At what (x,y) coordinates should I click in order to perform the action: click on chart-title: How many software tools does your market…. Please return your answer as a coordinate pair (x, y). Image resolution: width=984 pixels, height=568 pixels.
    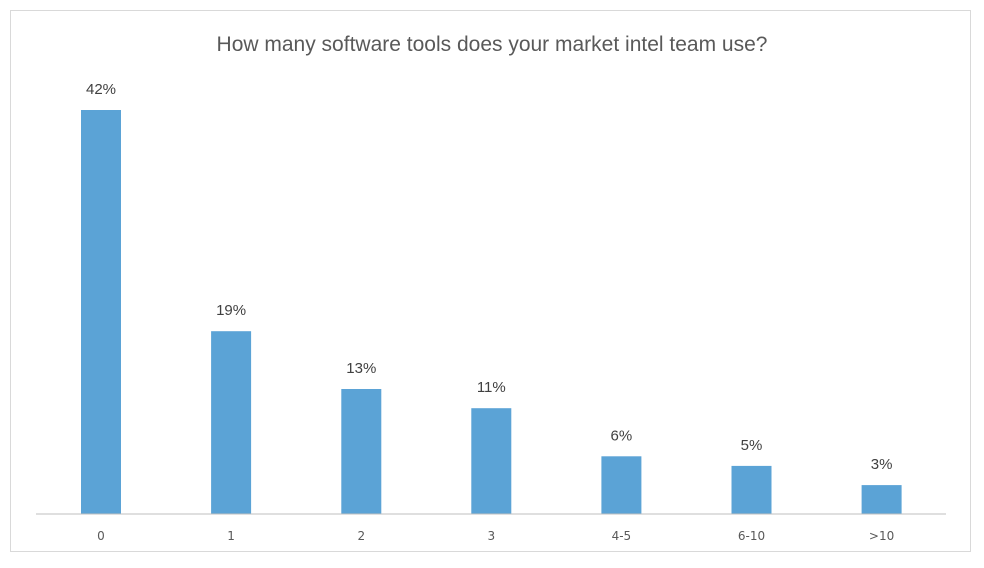
    Looking at the image, I should click on (492, 44).